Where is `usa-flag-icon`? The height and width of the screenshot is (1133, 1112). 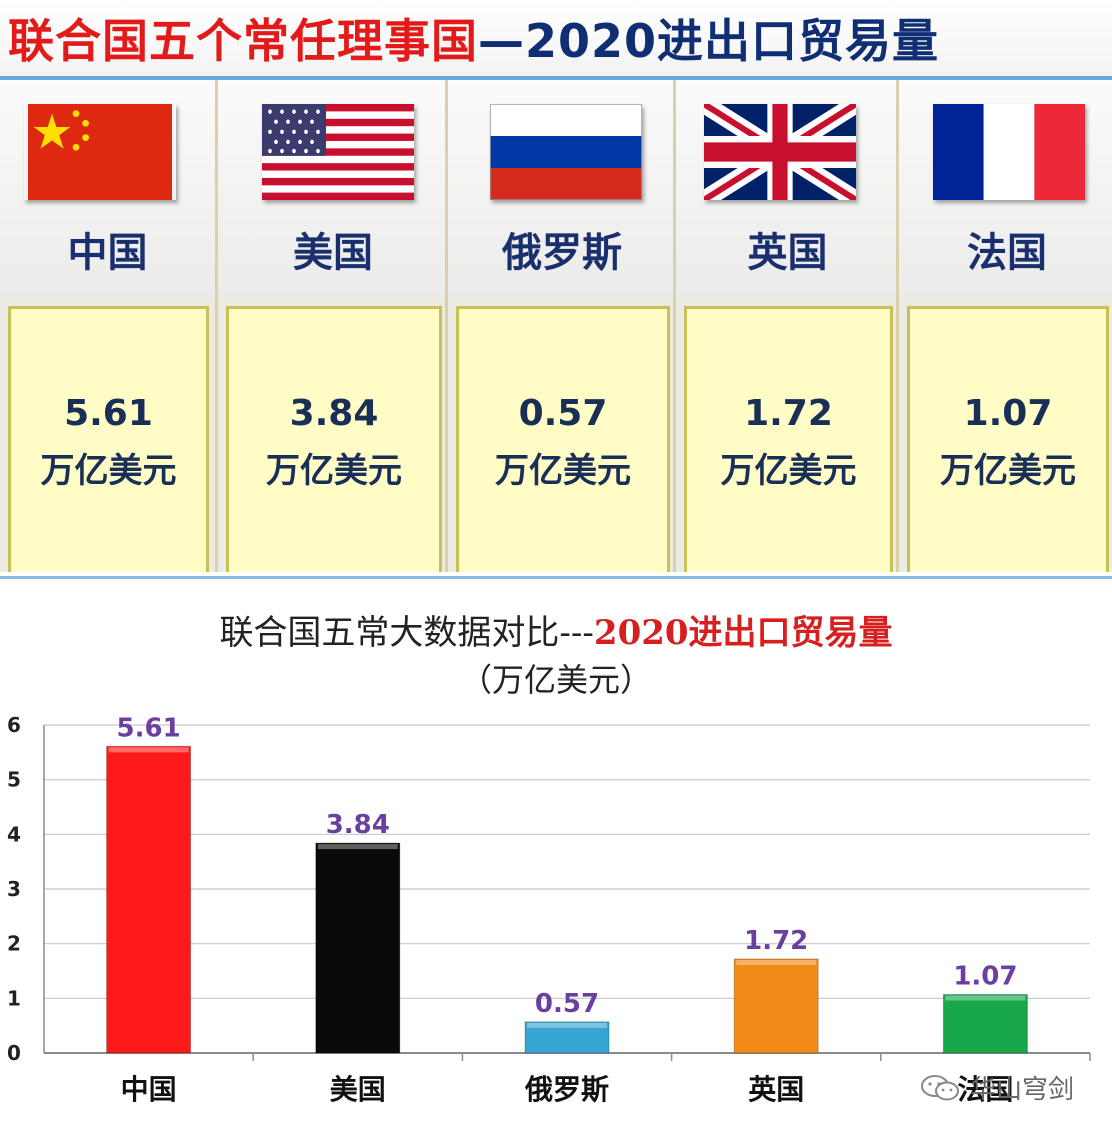 usa-flag-icon is located at coordinates (338, 152).